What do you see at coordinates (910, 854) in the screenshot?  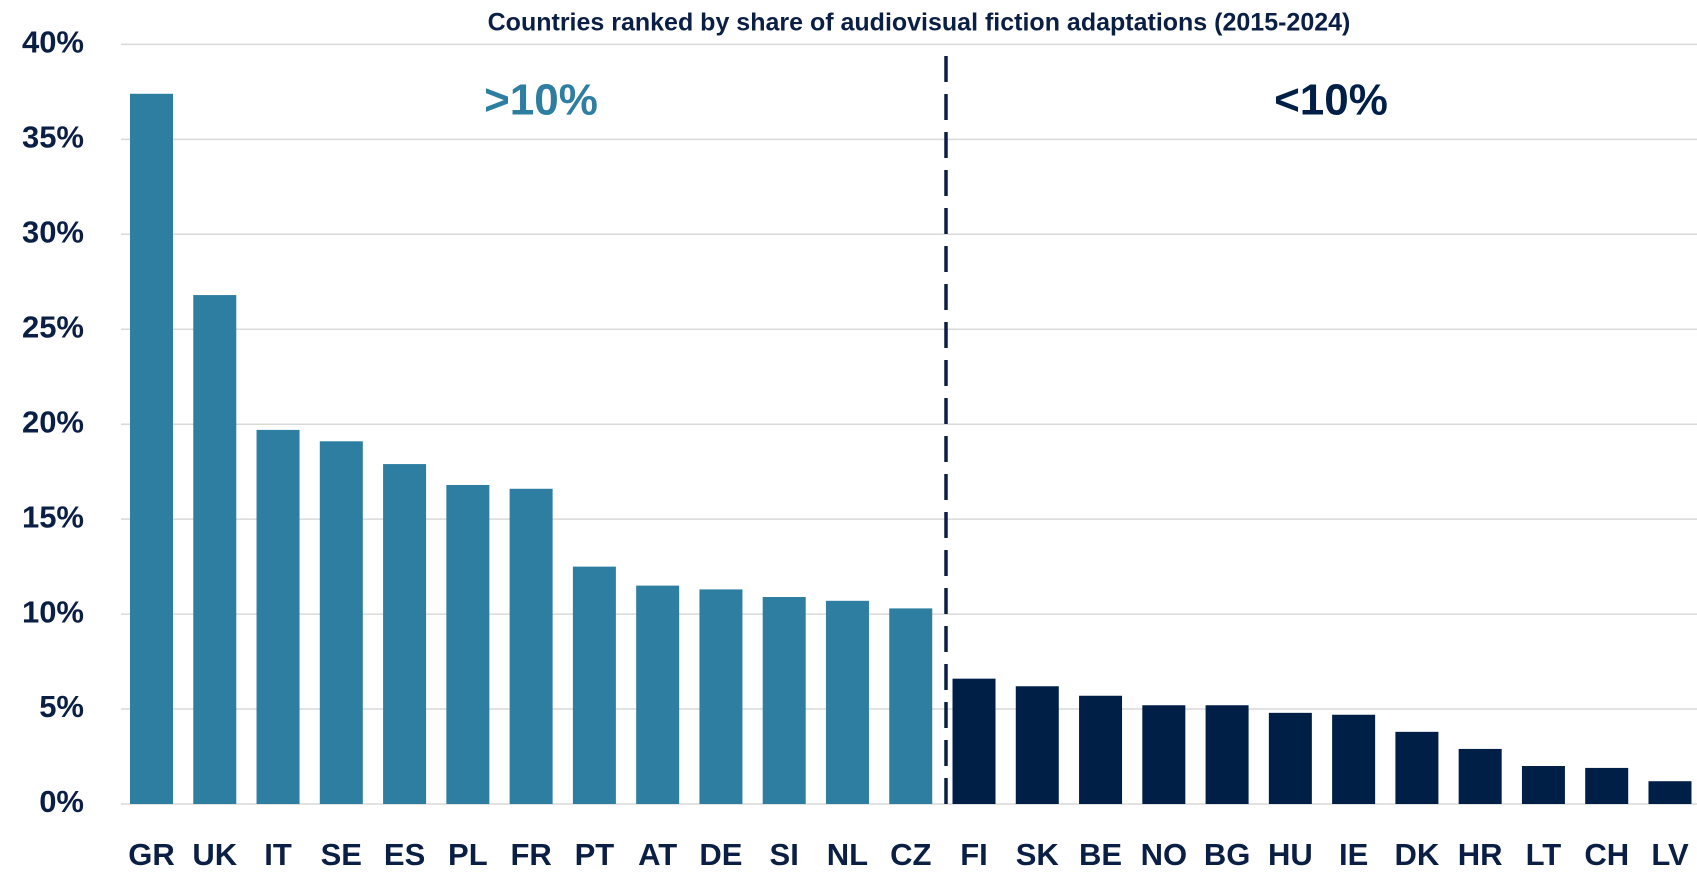 I see `x-tick-label: CZ` at bounding box center [910, 854].